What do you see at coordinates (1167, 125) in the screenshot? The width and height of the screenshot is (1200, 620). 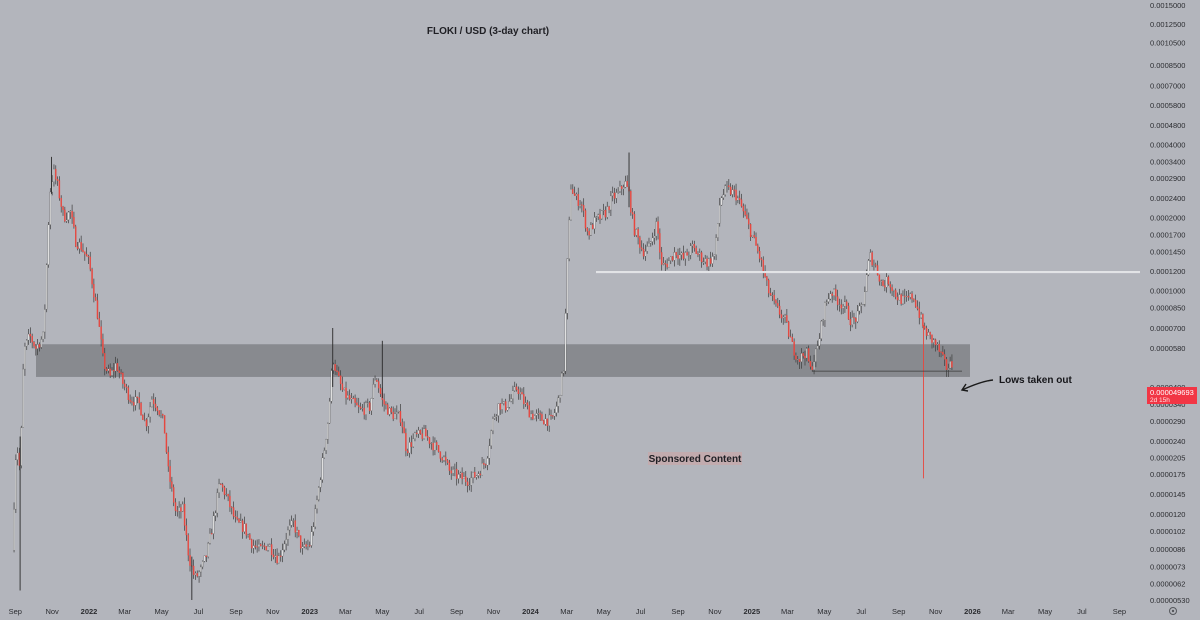 I see `y-tick-label: 0.0004800` at bounding box center [1167, 125].